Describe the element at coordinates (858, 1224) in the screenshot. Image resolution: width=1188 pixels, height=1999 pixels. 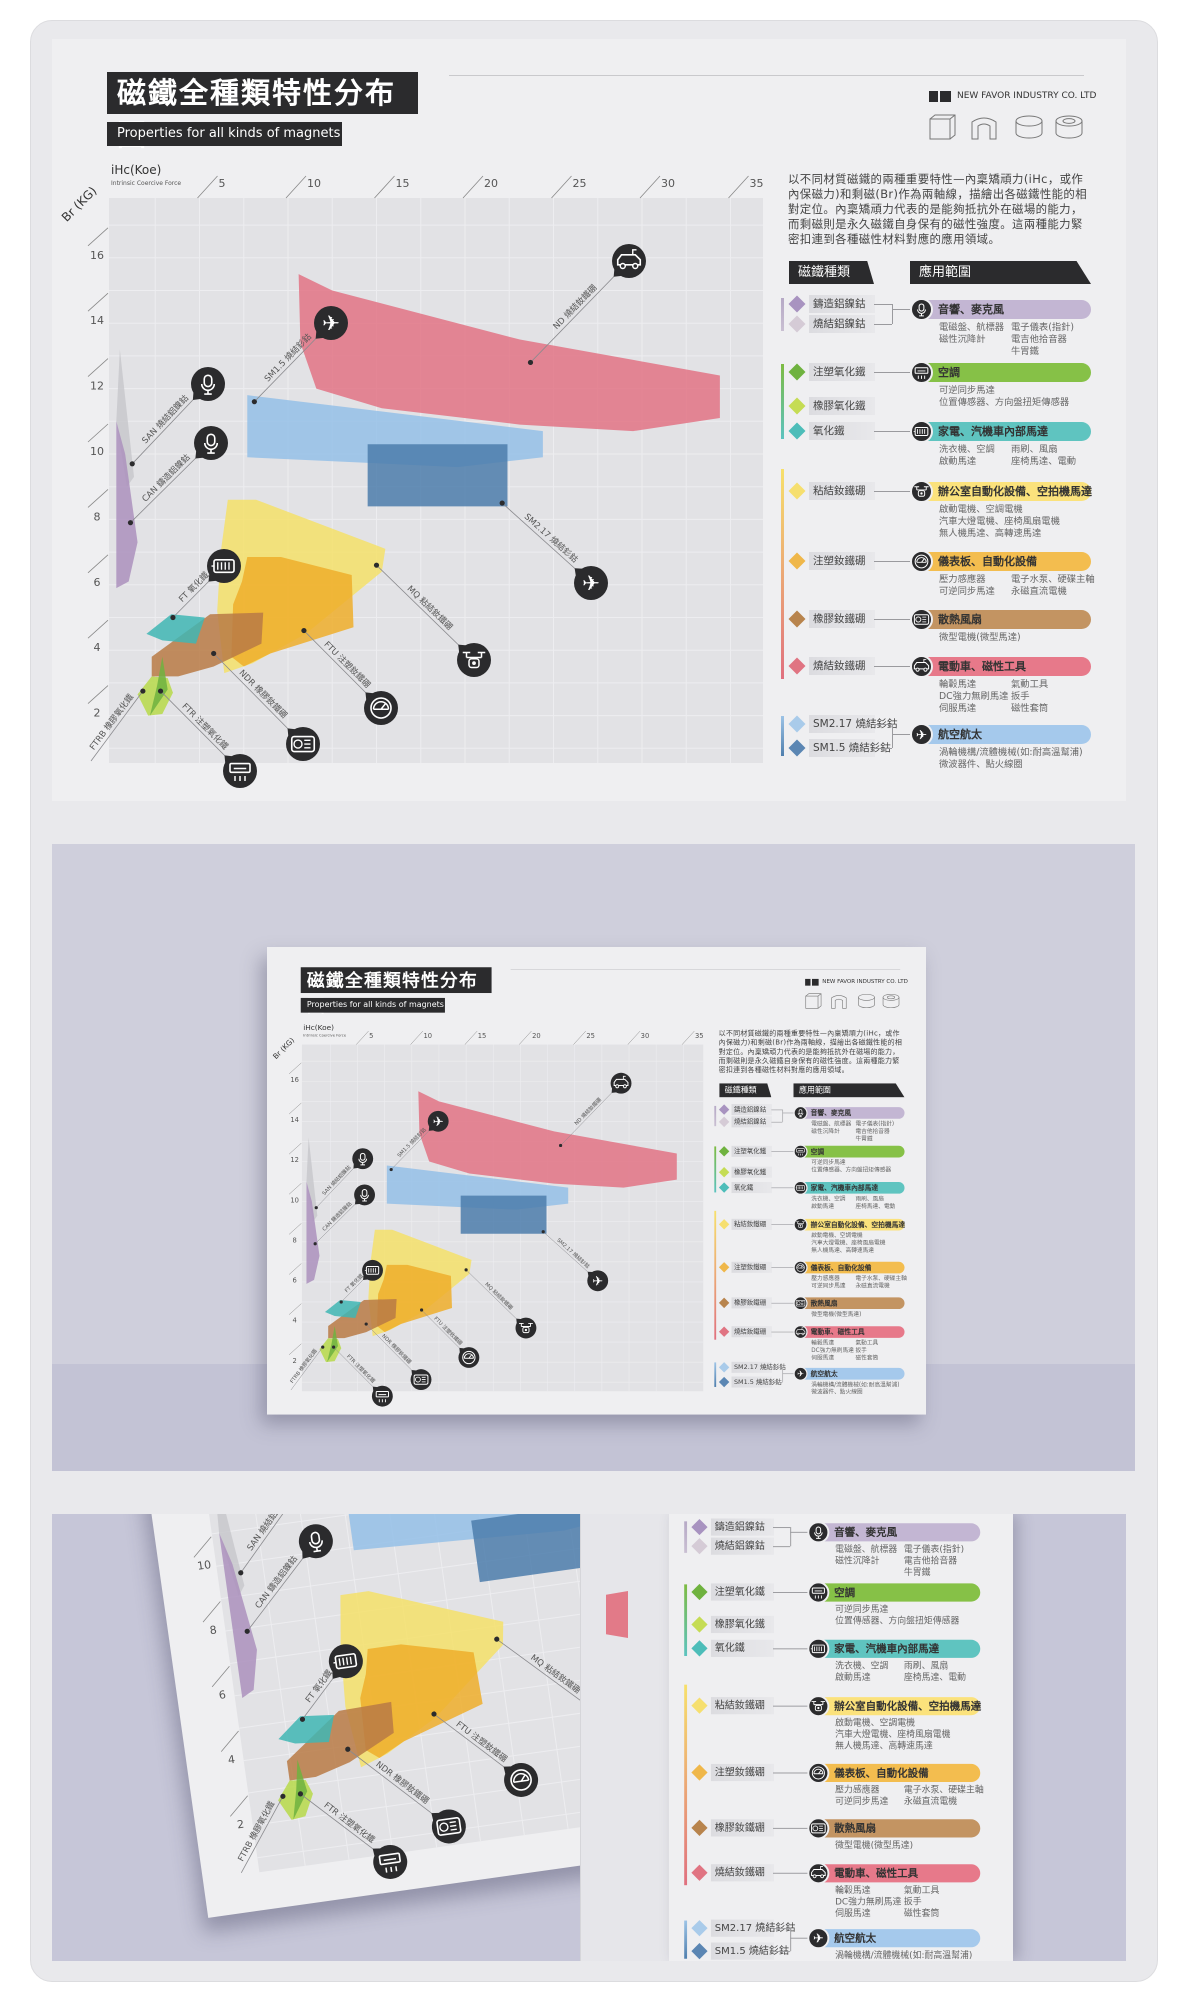
I see `application-title: 辦公室自動化設備、空拍機馬達` at that location.